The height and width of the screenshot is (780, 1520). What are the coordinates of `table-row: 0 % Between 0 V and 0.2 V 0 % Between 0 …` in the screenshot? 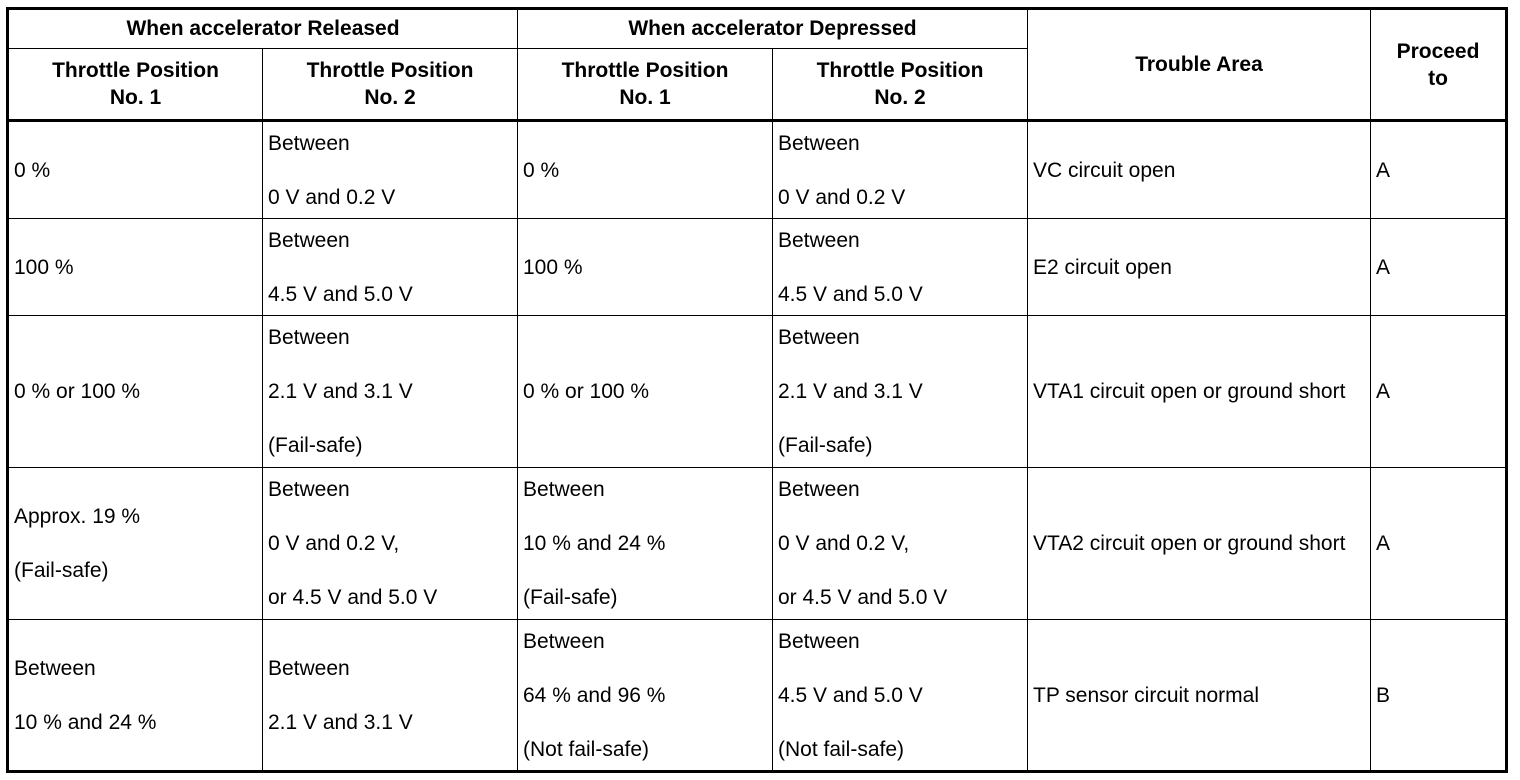 It's located at (757, 169).